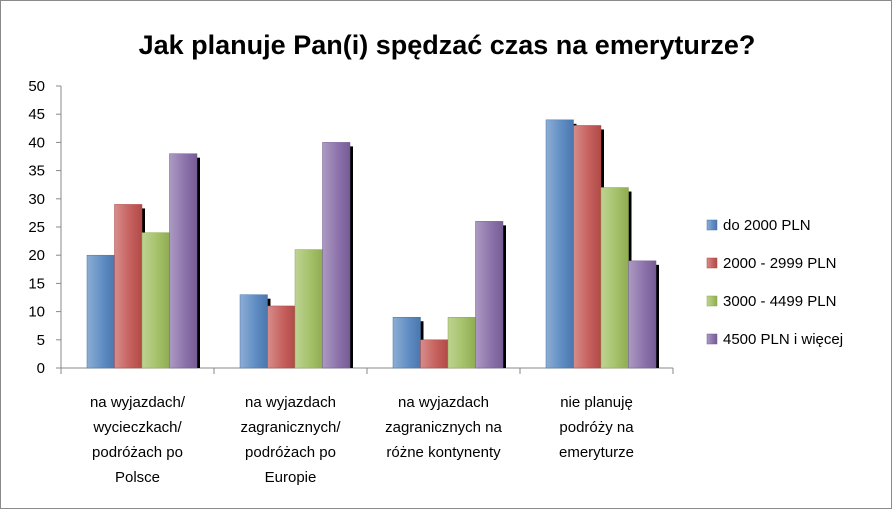  What do you see at coordinates (443, 427) in the screenshot?
I see `category-label: zagranicznych na` at bounding box center [443, 427].